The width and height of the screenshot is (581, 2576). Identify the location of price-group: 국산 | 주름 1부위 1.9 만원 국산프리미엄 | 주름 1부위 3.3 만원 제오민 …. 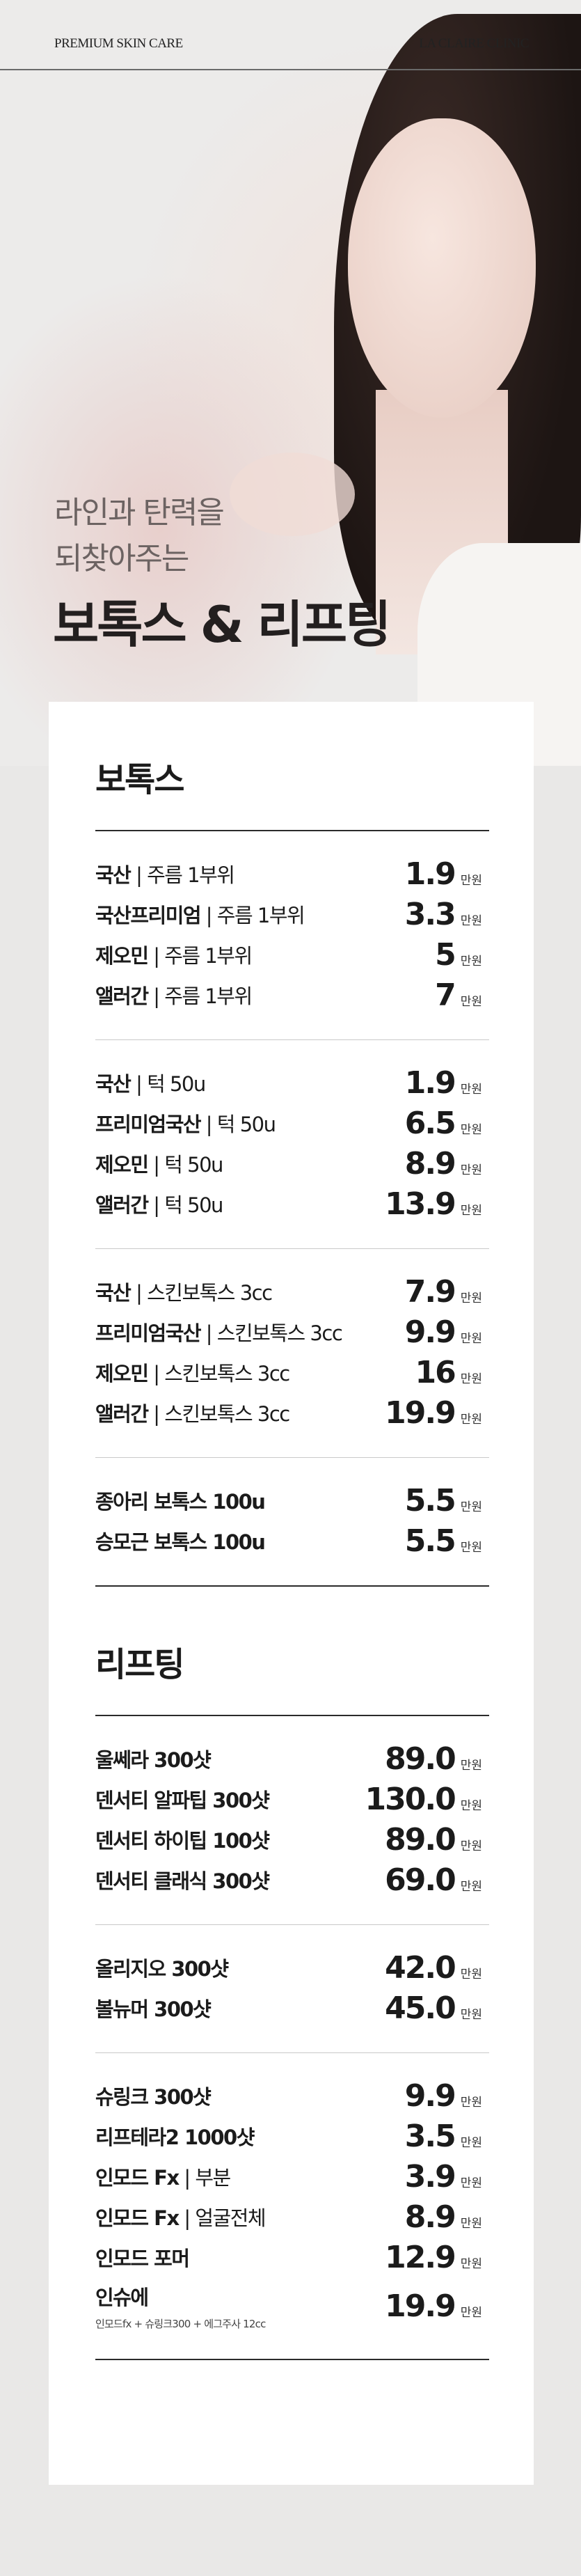
(292, 935).